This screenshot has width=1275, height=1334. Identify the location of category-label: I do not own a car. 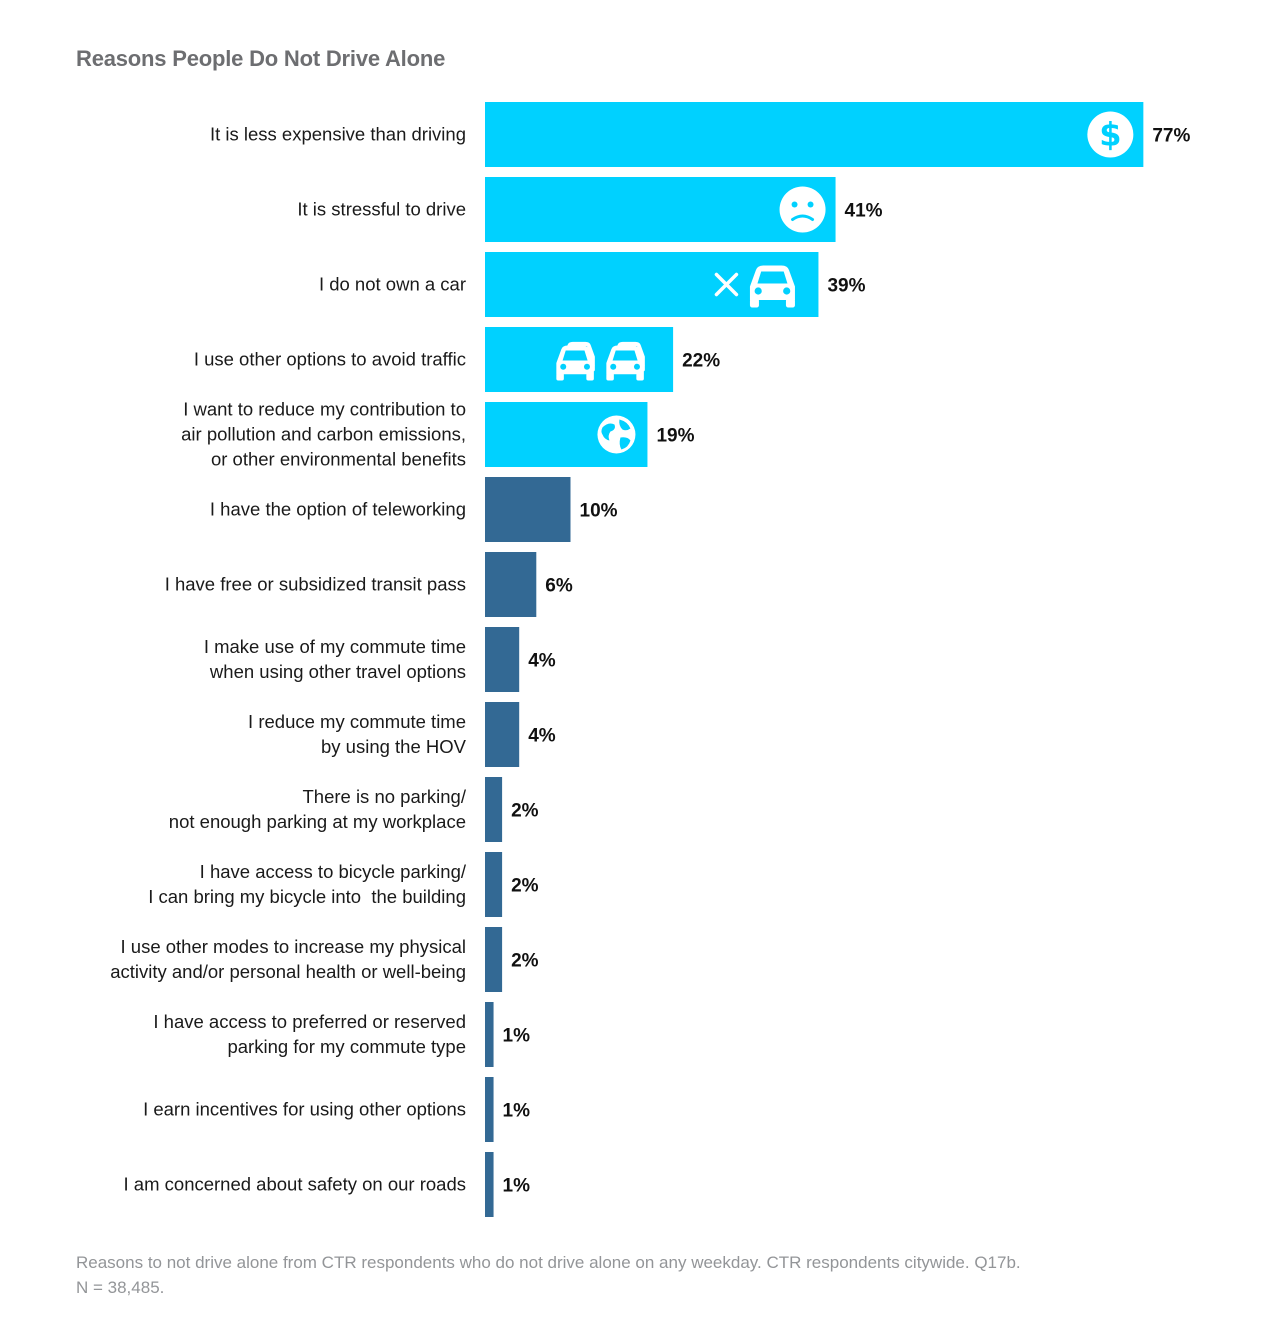
(392, 284).